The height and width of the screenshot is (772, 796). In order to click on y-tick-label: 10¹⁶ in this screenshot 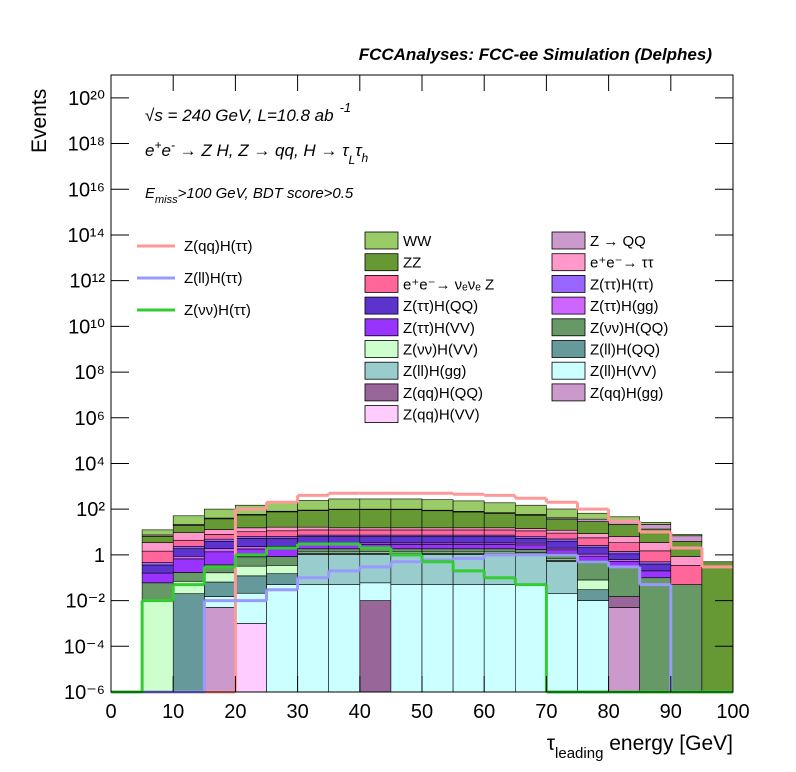, I will do `click(86, 190)`.